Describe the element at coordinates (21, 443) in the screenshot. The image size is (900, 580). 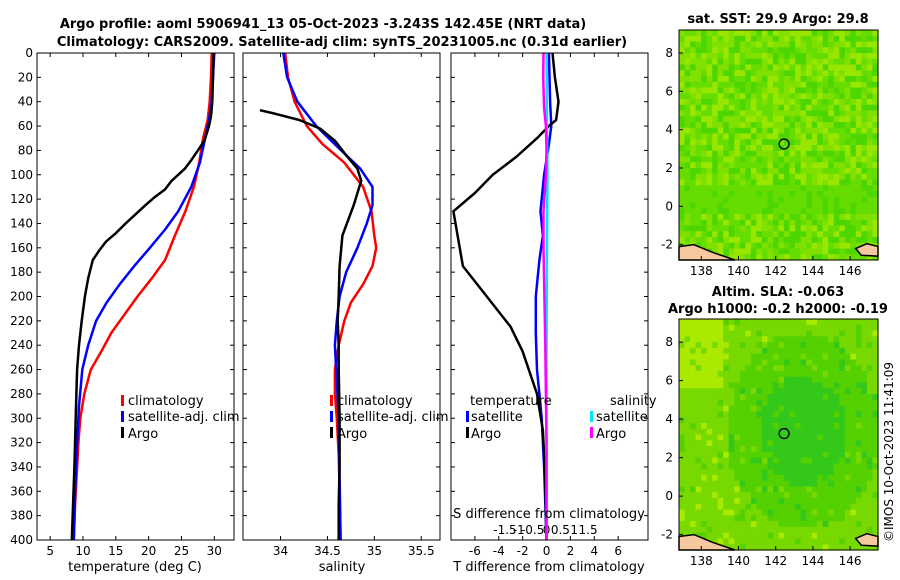
I see `y-tick-label: 320` at that location.